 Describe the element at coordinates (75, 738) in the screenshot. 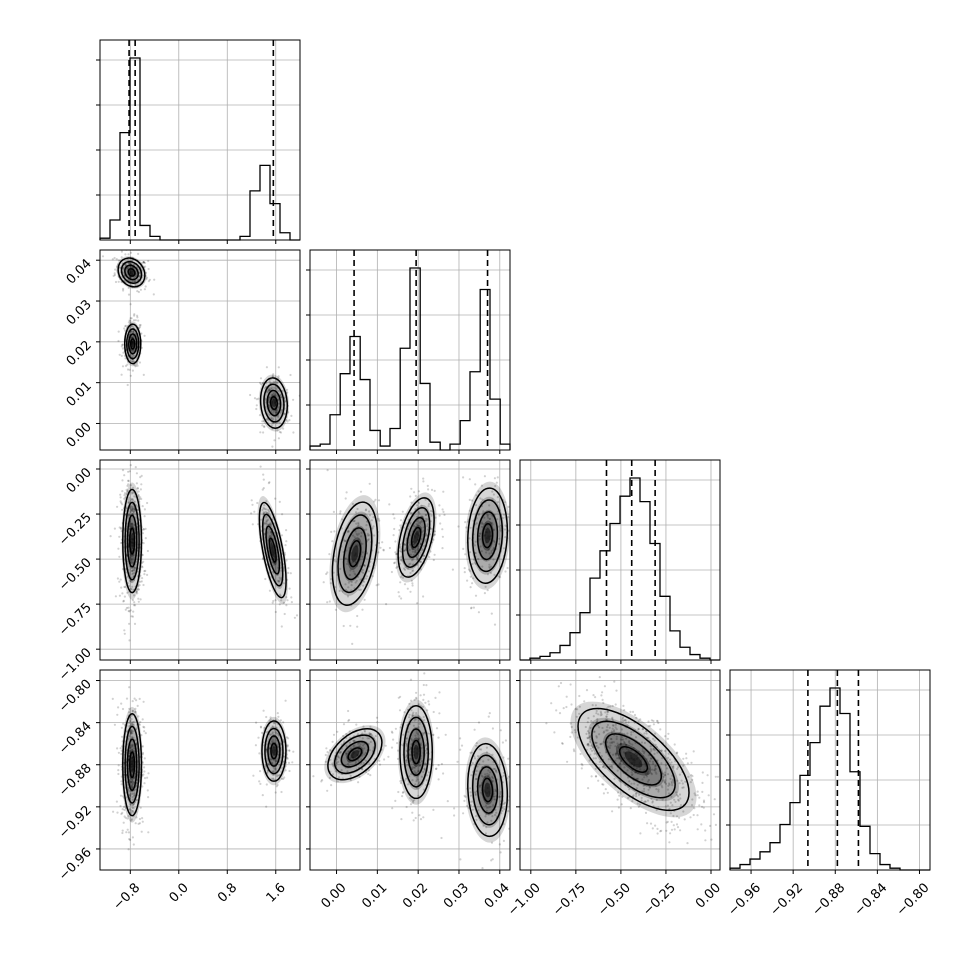

I see `y-axis-3-tick-label-3: −0.84` at that location.